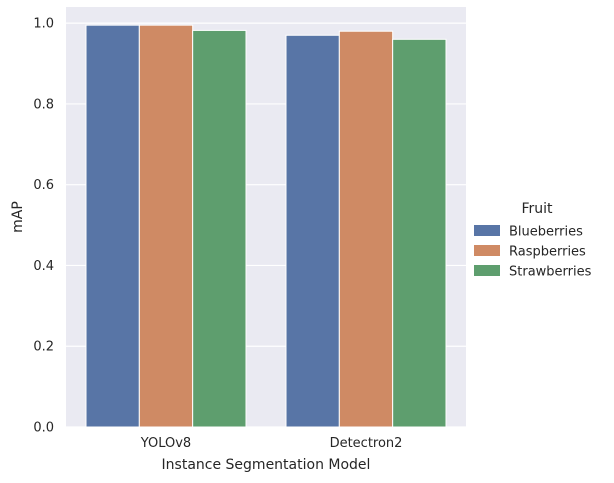  Describe the element at coordinates (43, 226) in the screenshot. I see `y-tick-labels: 0.0 0.2 0.4 0.6 0.8 1.0` at that location.